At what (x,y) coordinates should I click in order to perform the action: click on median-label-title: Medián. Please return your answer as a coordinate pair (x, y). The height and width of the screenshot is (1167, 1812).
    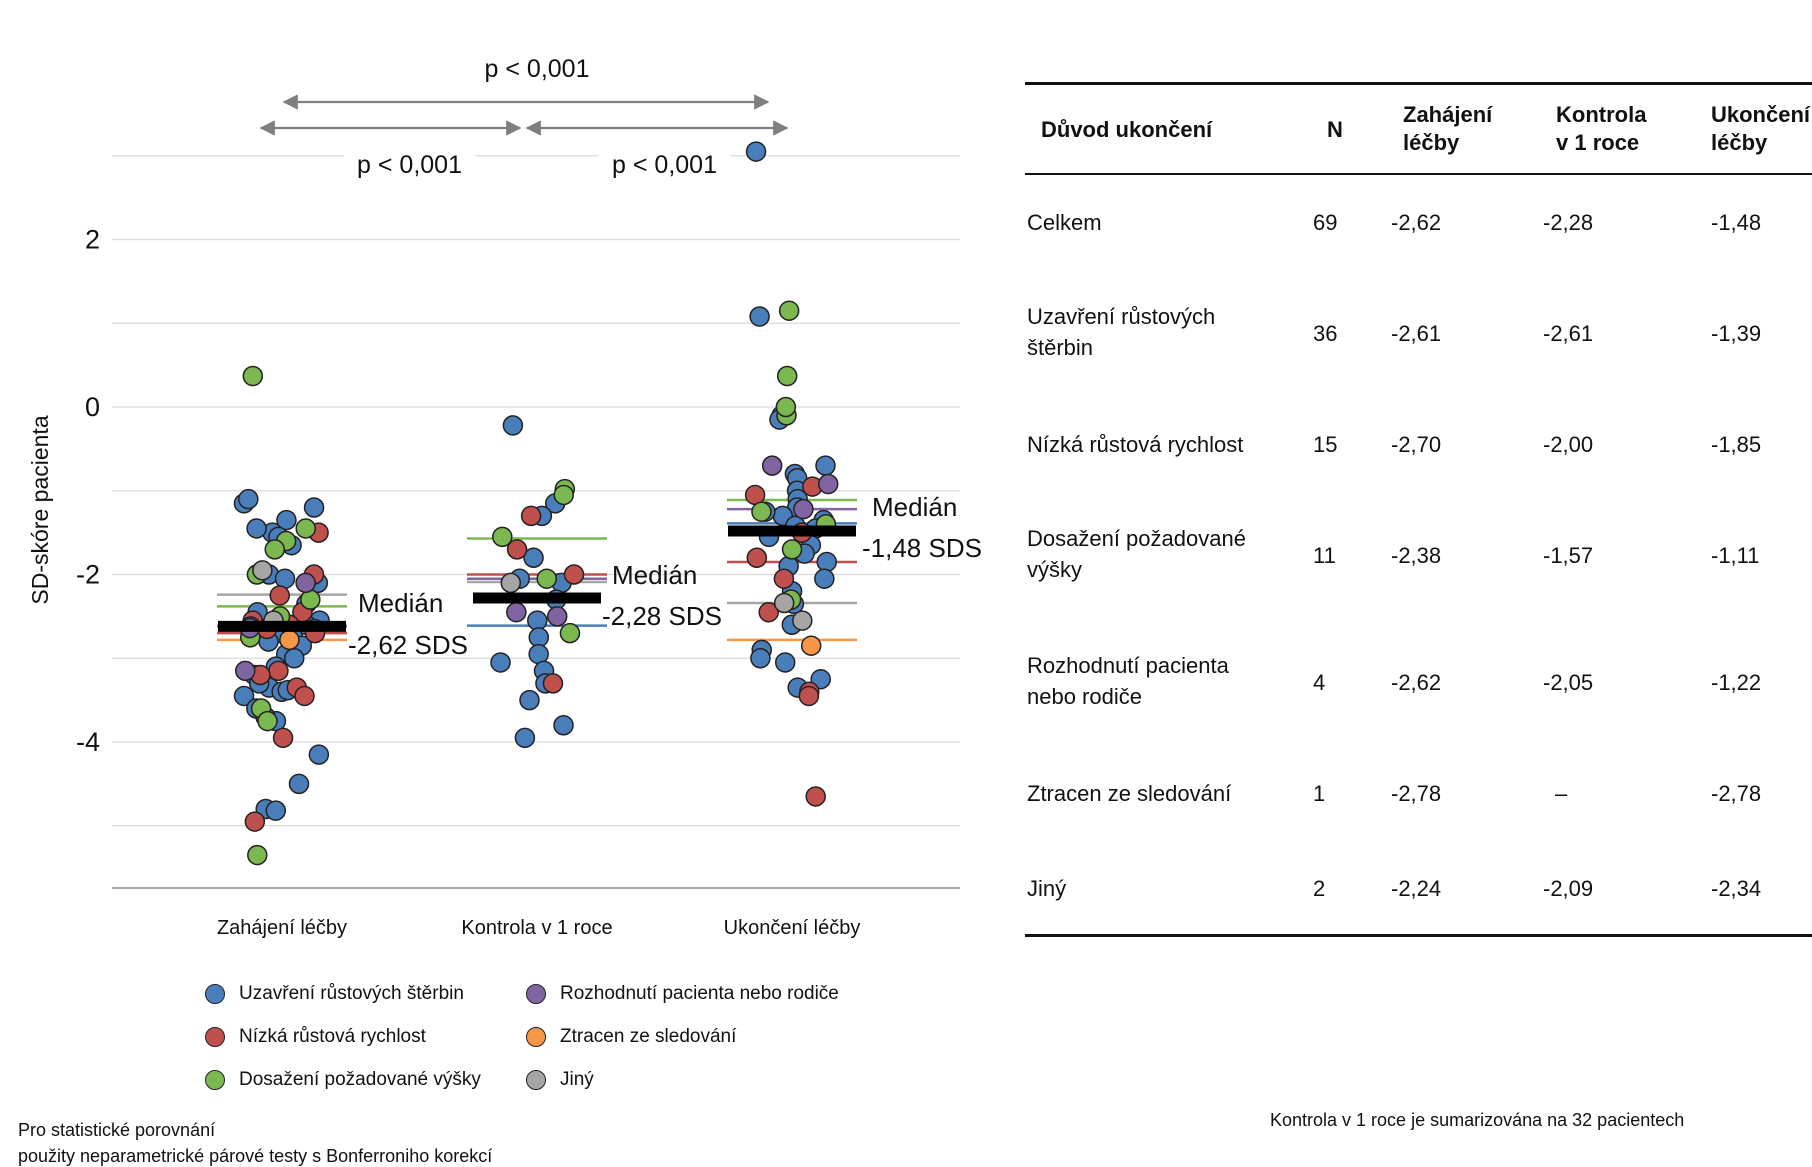
    Looking at the image, I should click on (654, 575).